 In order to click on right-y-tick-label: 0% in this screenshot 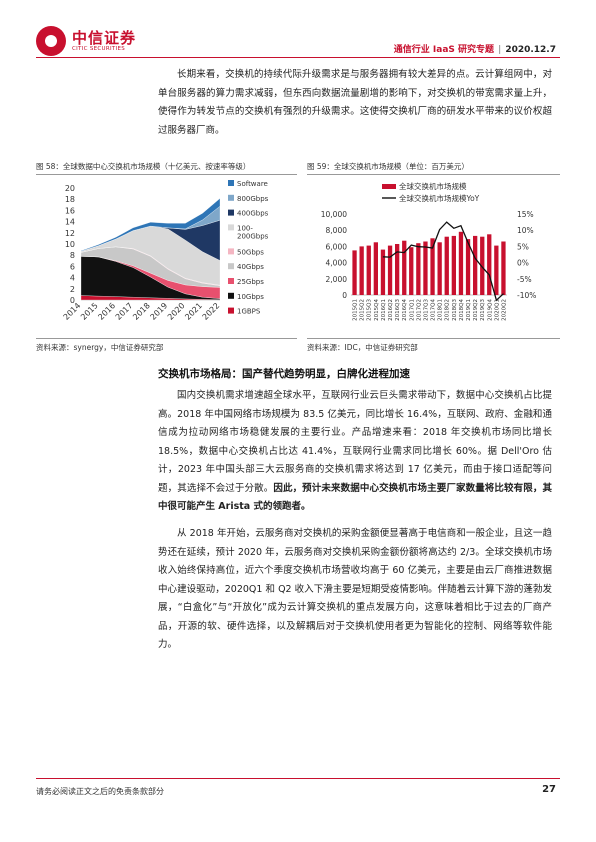, I will do `click(523, 263)`.